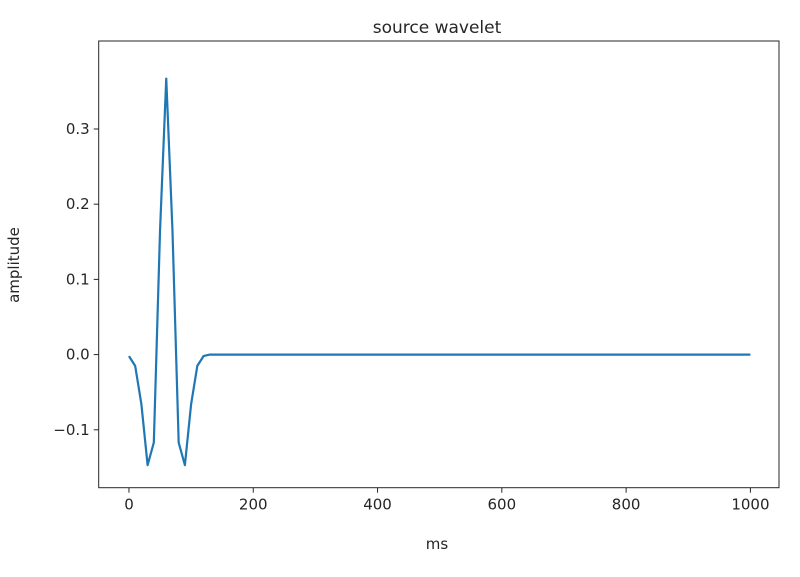 This screenshot has height=577, width=800. Describe the element at coordinates (437, 544) in the screenshot. I see `x-axis-label: ms` at that location.